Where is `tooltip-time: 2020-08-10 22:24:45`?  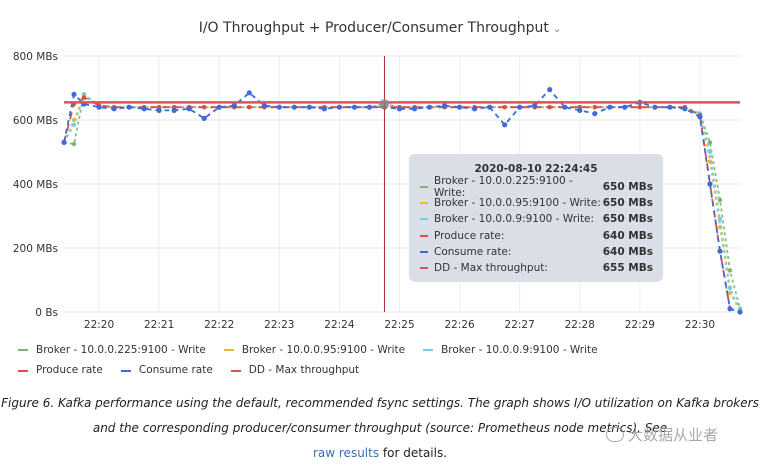 tooltip-time: 2020-08-10 22:24:45 is located at coordinates (536, 169).